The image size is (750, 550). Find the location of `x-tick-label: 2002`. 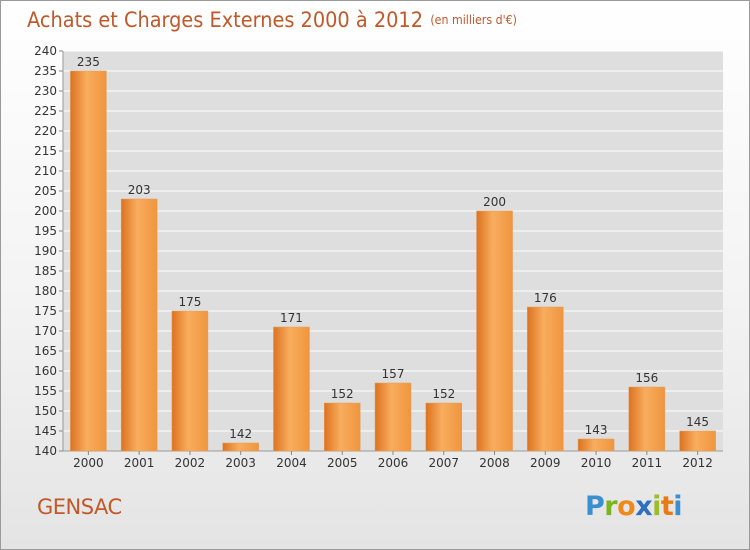

x-tick-label: 2002 is located at coordinates (190, 463).